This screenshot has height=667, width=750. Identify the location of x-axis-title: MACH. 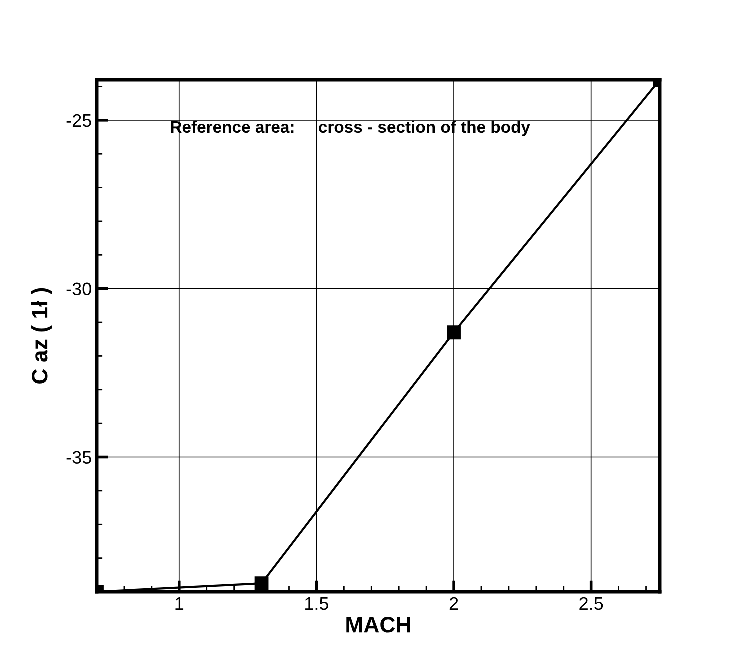
(378, 625).